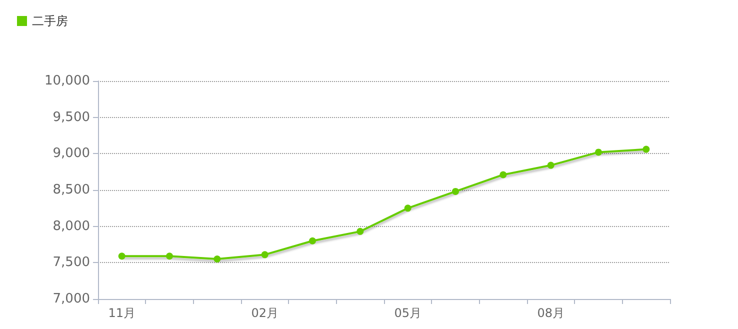 The image size is (738, 329). Describe the element at coordinates (71, 117) in the screenshot. I see `y-tick-label: 9,500` at that location.